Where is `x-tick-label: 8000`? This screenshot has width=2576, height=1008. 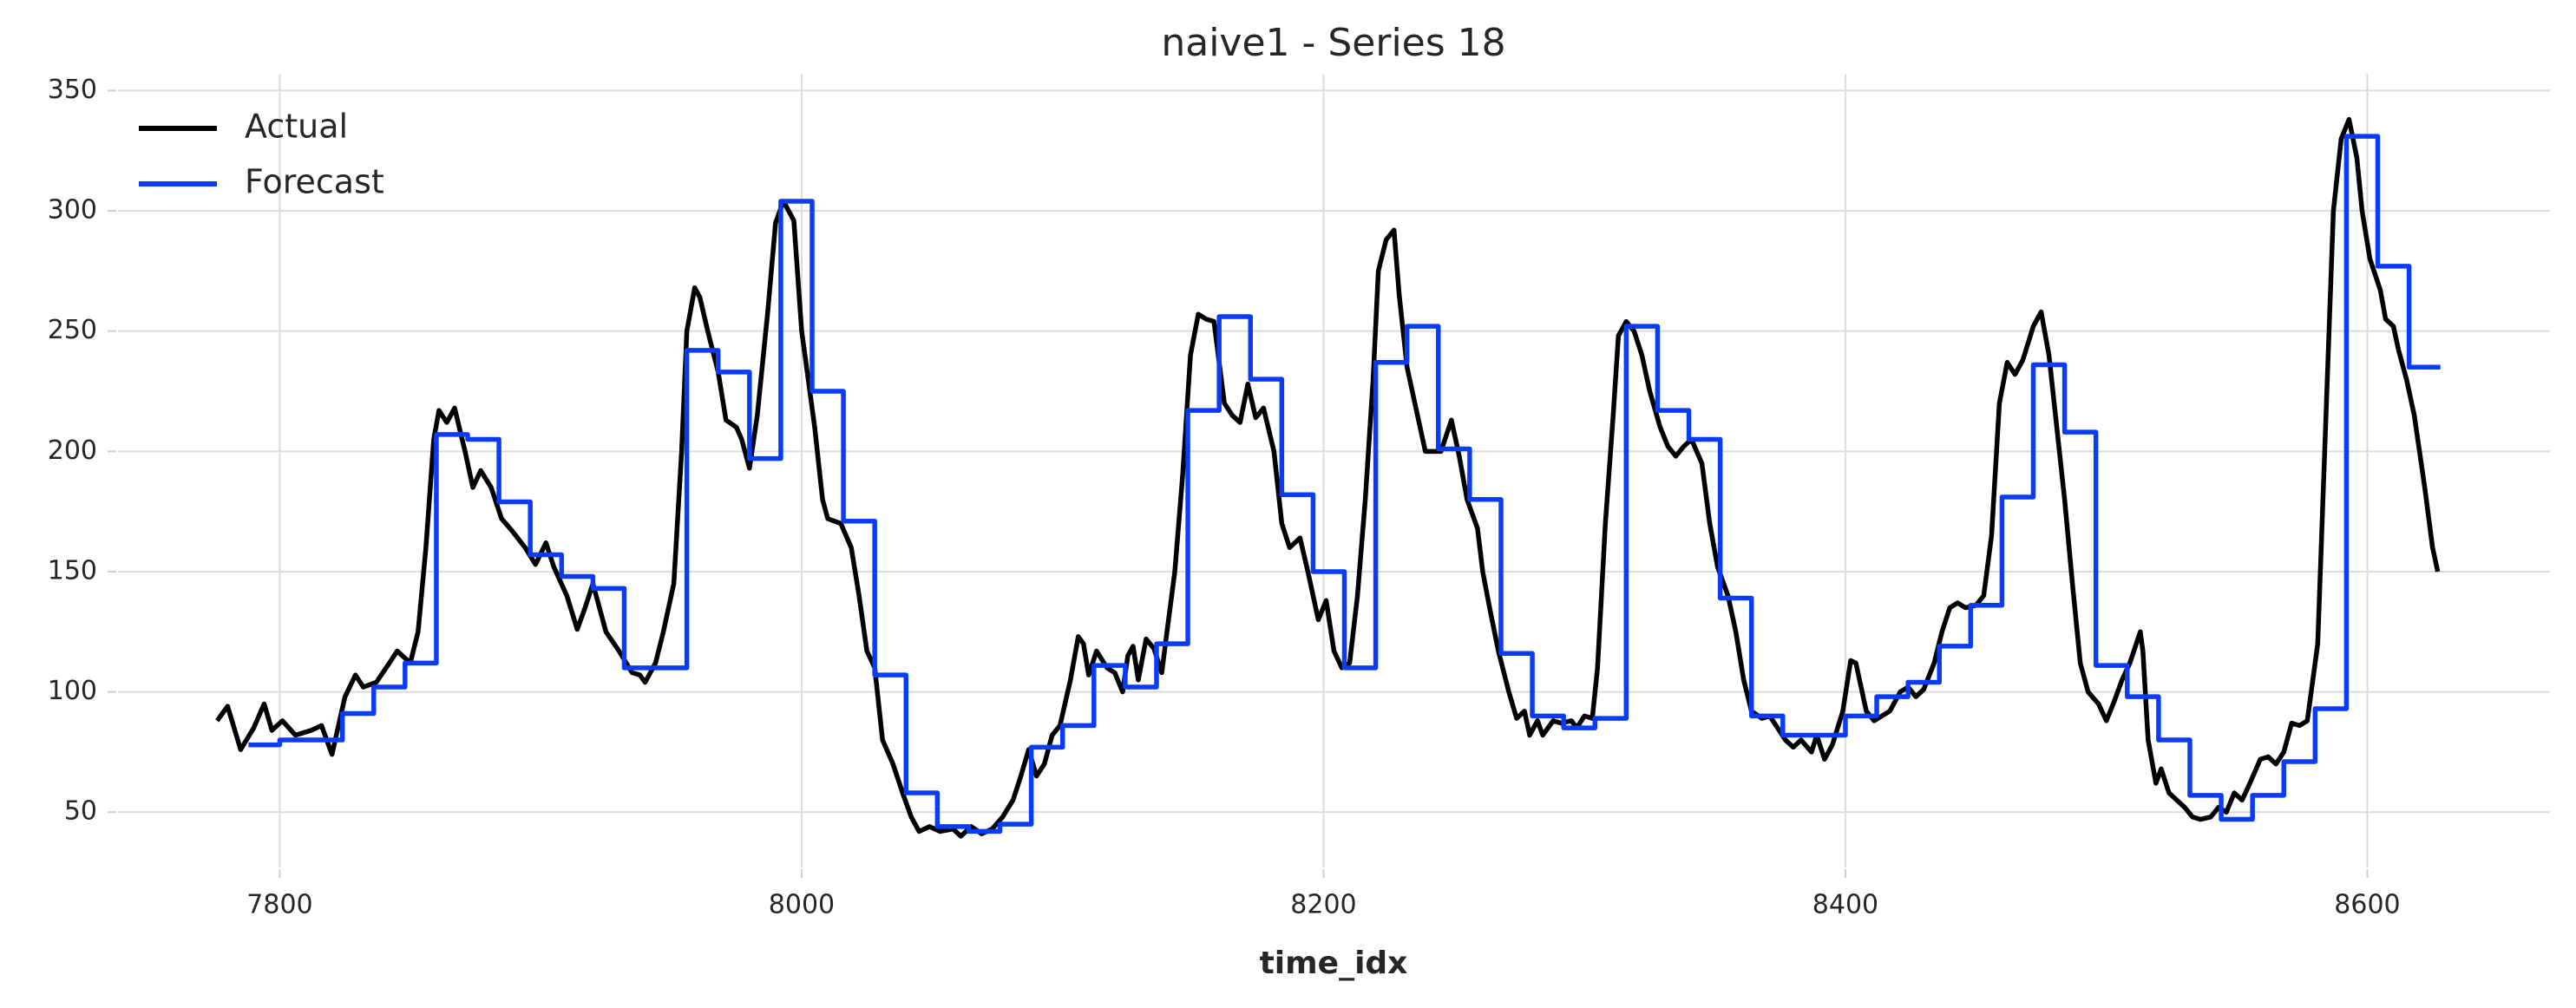
x-tick-label: 8000 is located at coordinates (802, 905).